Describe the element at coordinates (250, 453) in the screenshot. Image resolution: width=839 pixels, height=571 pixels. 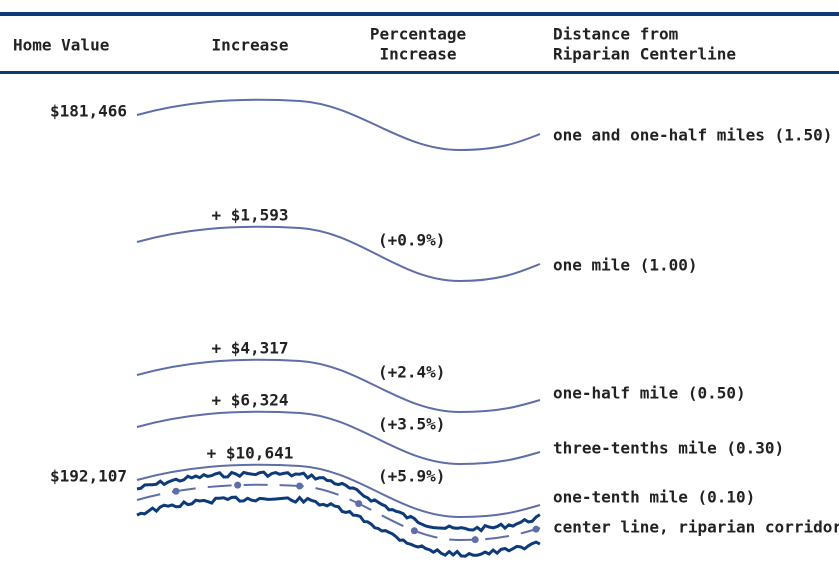
I see `increase: + $10,641` at that location.